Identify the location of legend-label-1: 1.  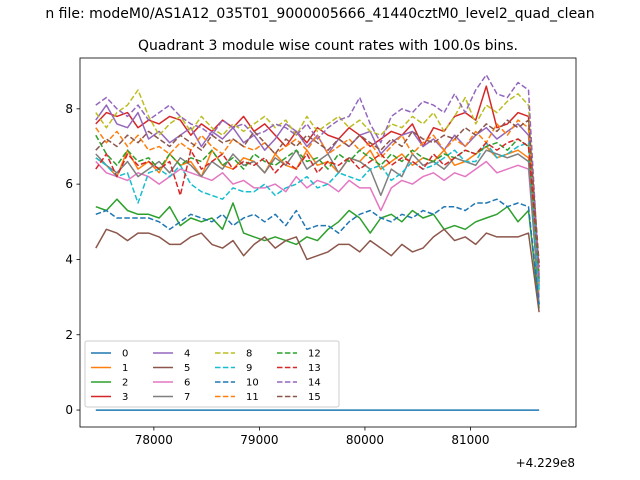
(125, 368).